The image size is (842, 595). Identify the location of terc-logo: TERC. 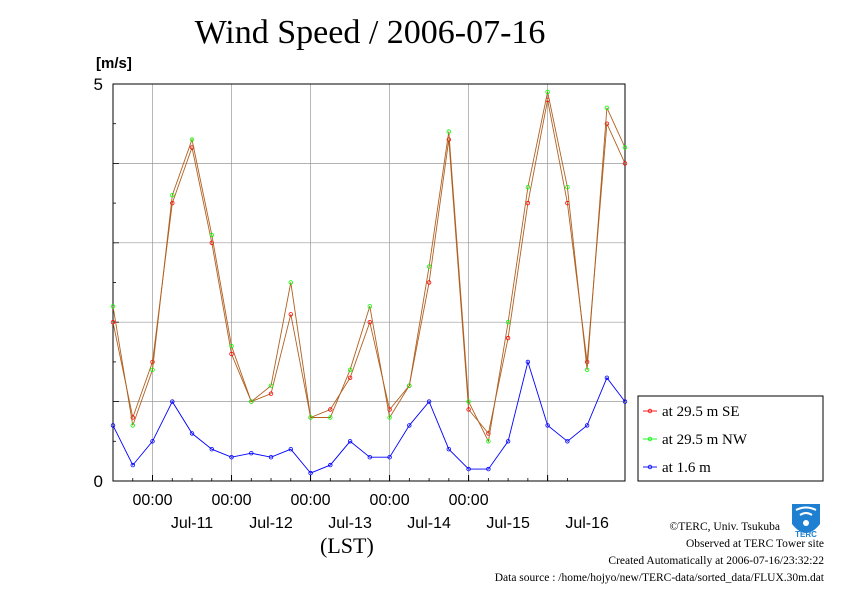
(806, 521).